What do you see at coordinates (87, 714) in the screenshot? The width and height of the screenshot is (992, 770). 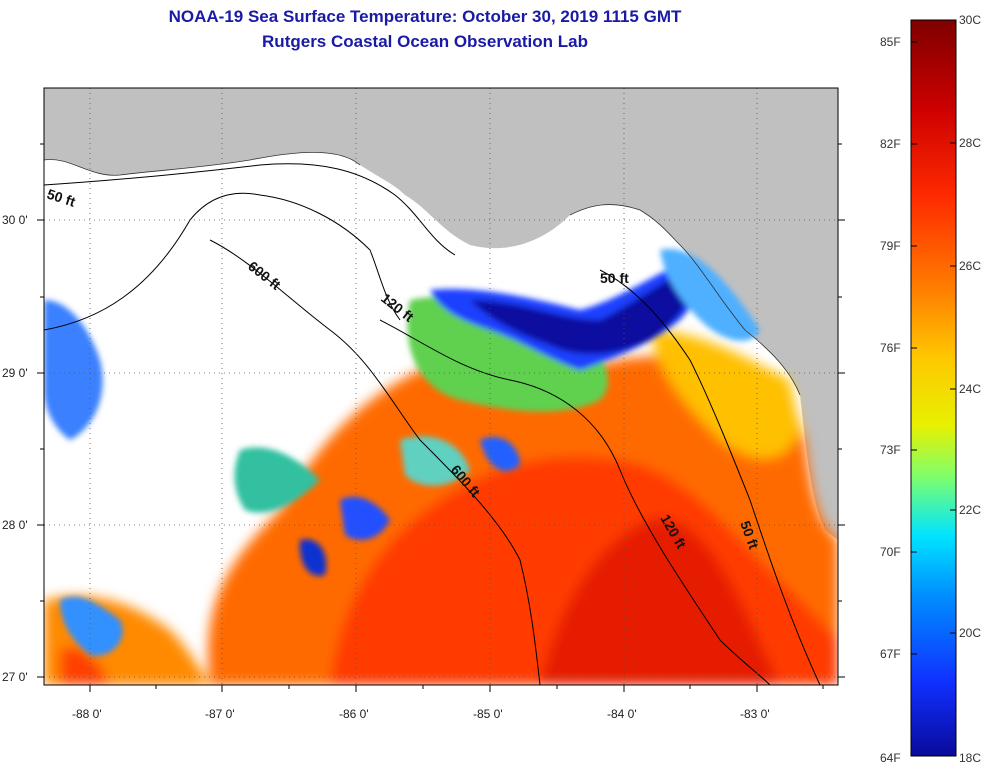 I see `lon-tick-label: -88 0'` at bounding box center [87, 714].